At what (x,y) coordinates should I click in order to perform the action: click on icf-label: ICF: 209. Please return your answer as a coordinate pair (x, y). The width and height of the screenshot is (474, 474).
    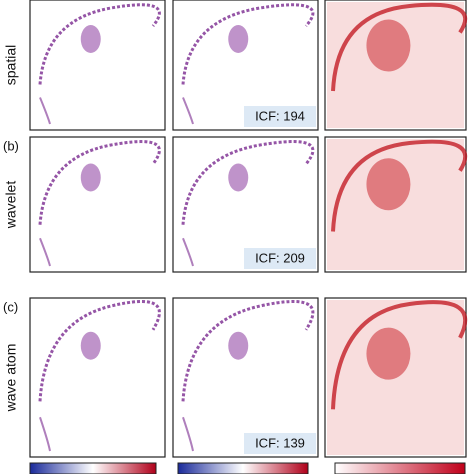
    Looking at the image, I should click on (280, 257).